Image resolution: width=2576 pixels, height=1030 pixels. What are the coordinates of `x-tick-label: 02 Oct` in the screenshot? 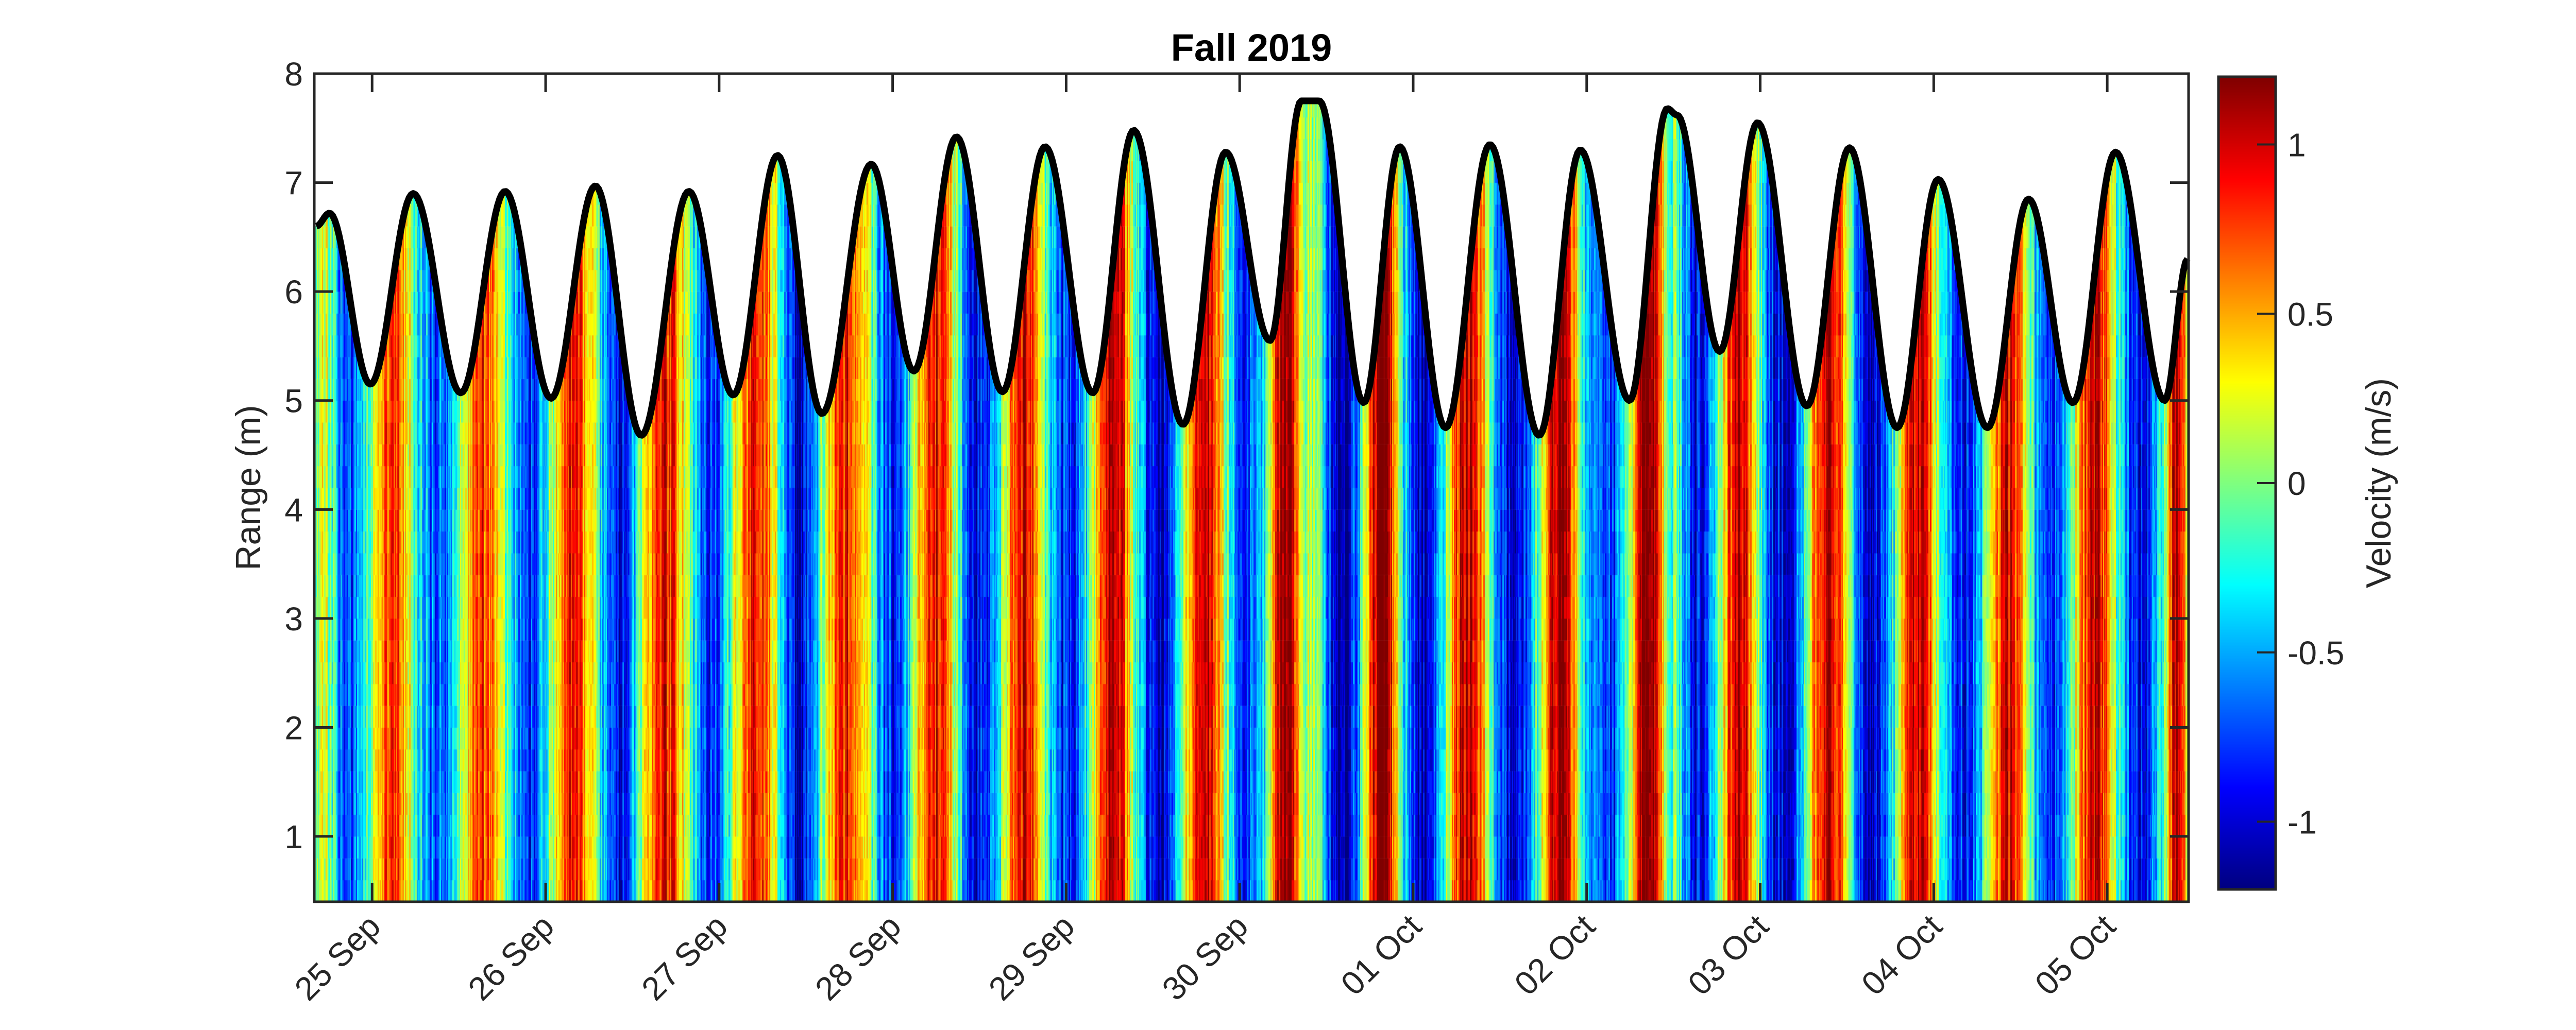 It's located at (1555, 955).